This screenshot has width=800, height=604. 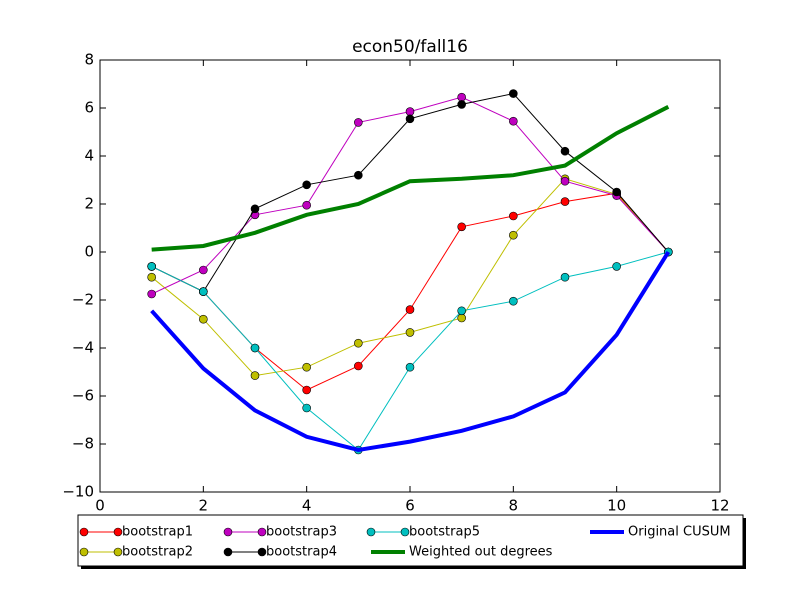 I want to click on y-tick-label: 2, so click(x=89, y=204).